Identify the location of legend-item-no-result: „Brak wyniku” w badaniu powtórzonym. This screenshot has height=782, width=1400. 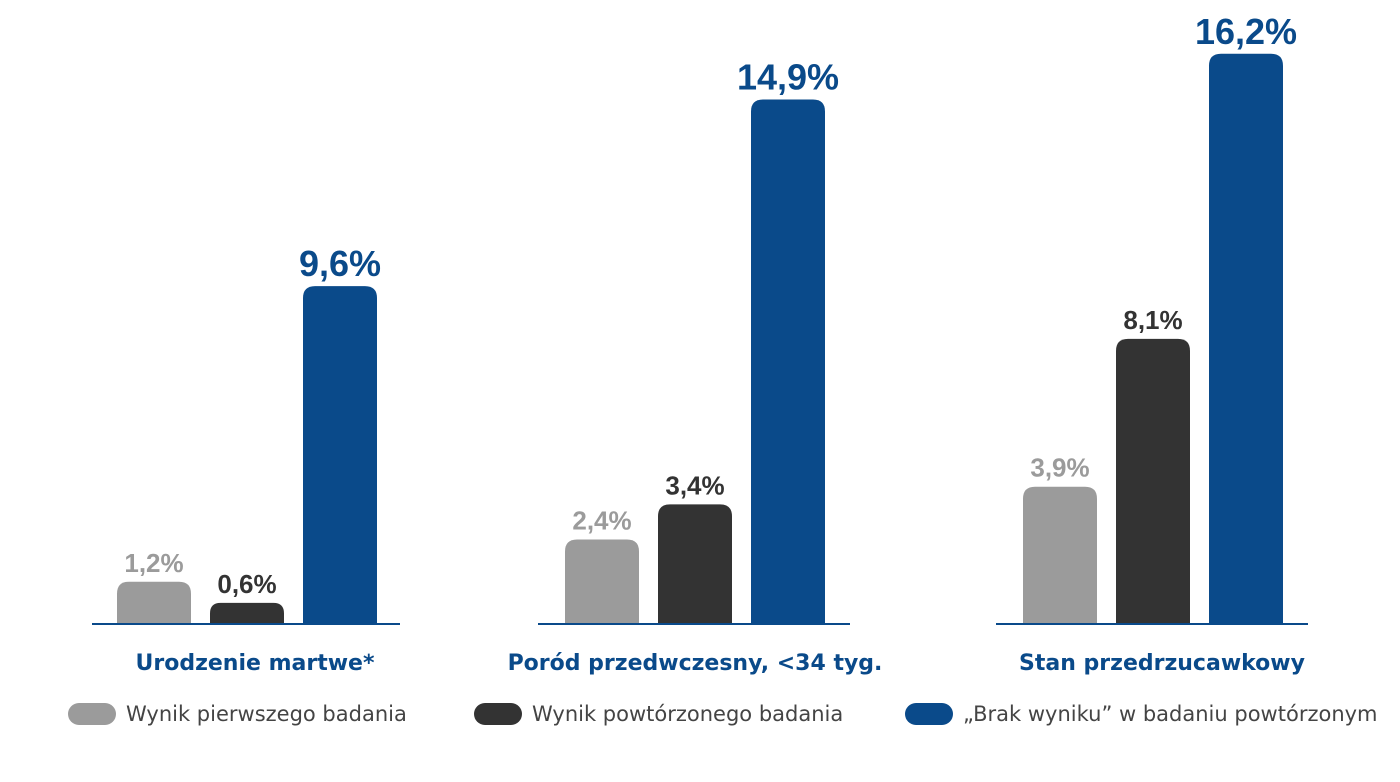
(1141, 714).